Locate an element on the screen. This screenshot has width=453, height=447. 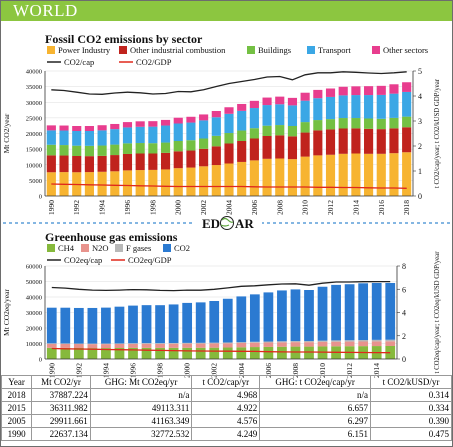
ghg-xtick-label: 1996 is located at coordinates (133, 370).